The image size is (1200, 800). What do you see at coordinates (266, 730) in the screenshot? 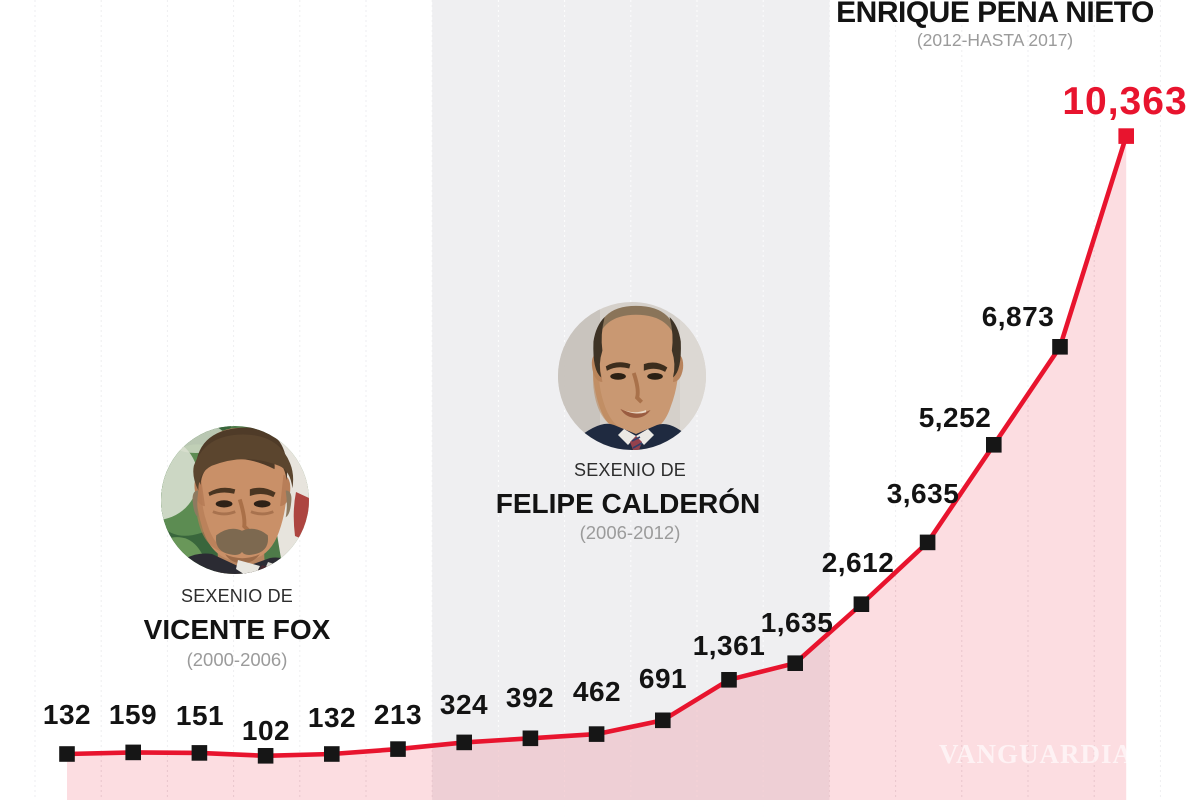
I see `svg-text: 102` at bounding box center [266, 730].